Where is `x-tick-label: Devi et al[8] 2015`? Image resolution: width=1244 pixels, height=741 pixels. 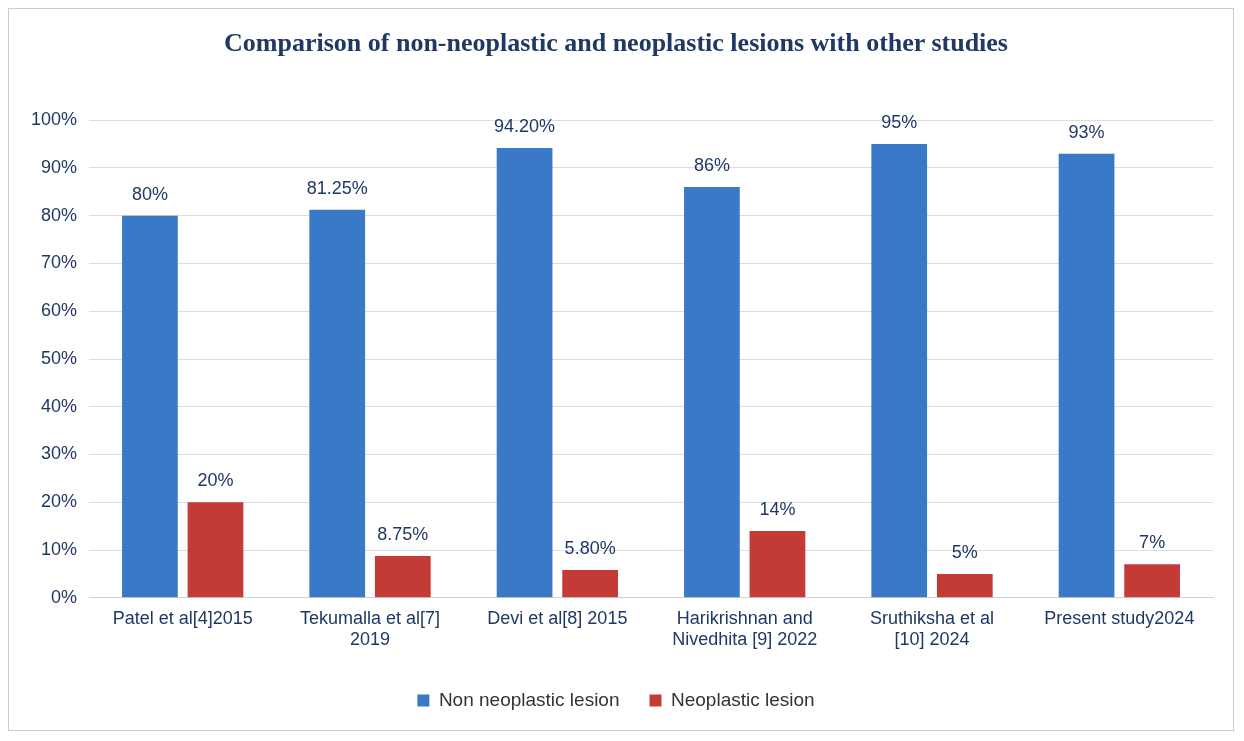 x-tick-label: Devi et al[8] 2015 is located at coordinates (557, 617).